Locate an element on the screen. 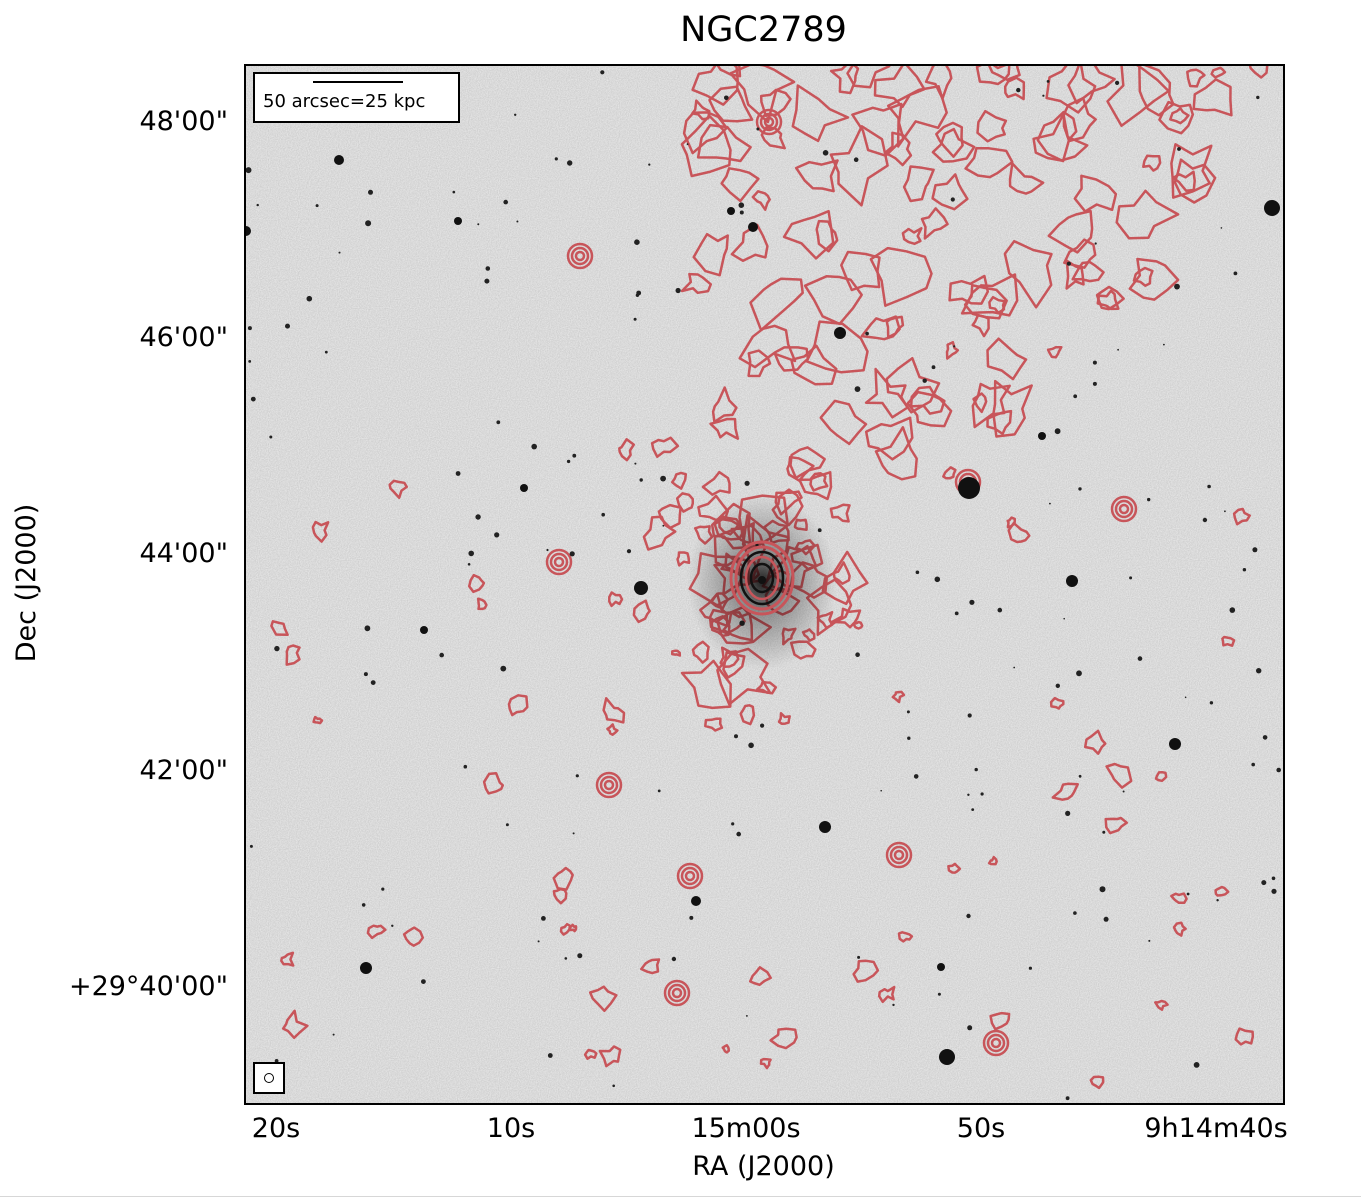 The image size is (1361, 1200). y-tick-label: 42'00" is located at coordinates (183, 770).